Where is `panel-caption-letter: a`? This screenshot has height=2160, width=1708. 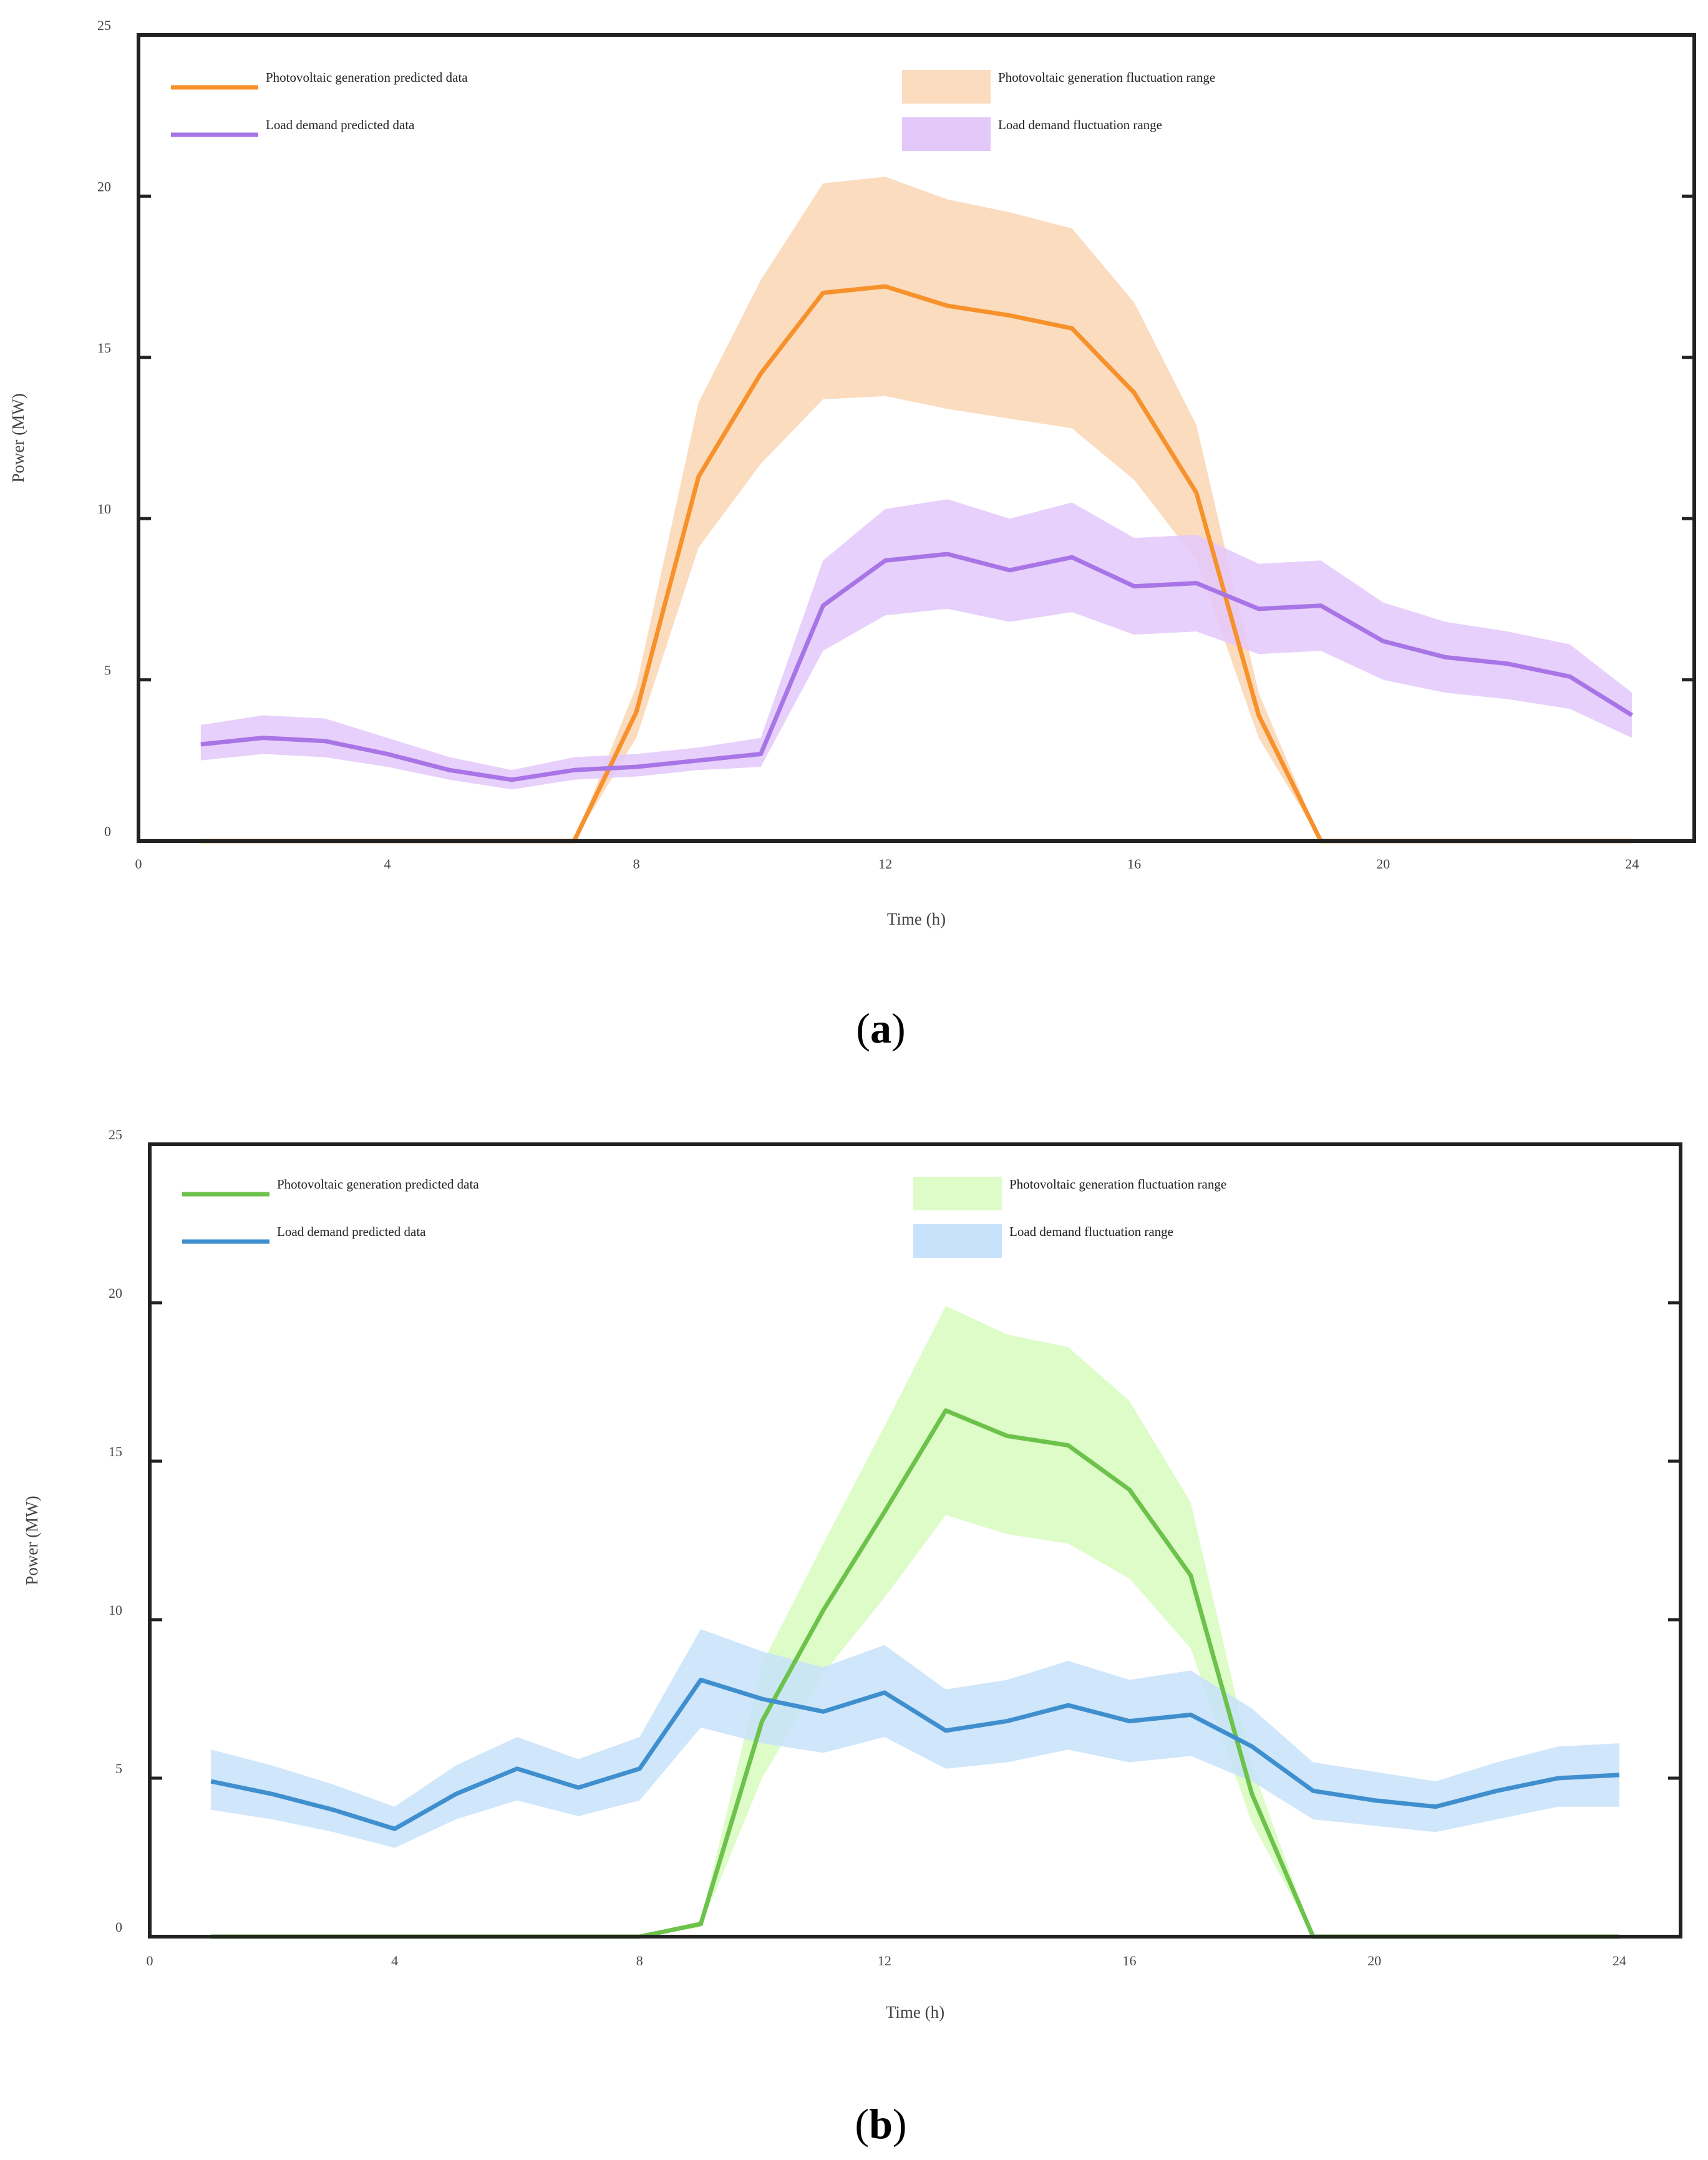
panel-caption-letter: a is located at coordinates (880, 1028).